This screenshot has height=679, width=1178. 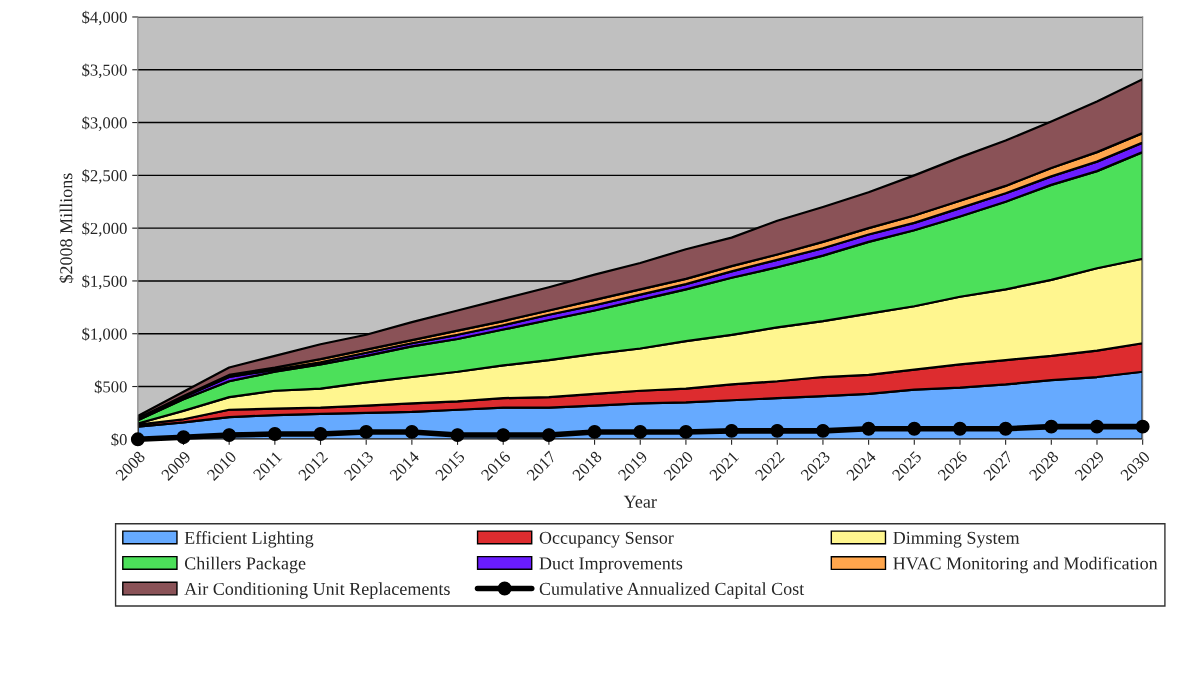 I want to click on legend-label: Cumulative Annualized Capital Cost, so click(x=672, y=590).